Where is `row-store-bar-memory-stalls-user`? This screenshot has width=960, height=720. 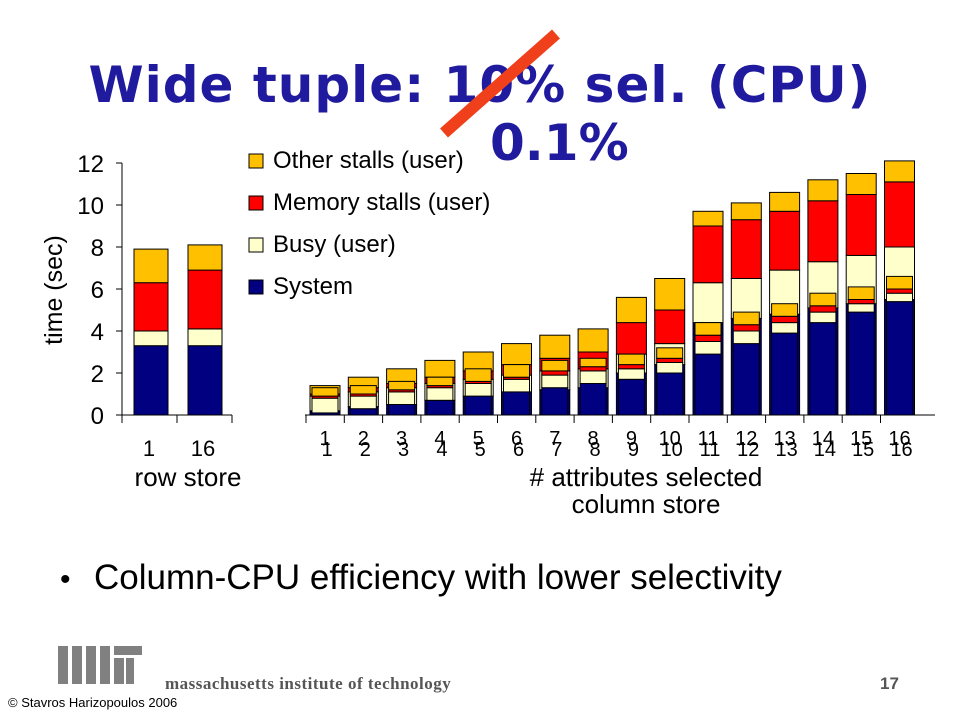 row-store-bar-memory-stalls-user is located at coordinates (151, 307).